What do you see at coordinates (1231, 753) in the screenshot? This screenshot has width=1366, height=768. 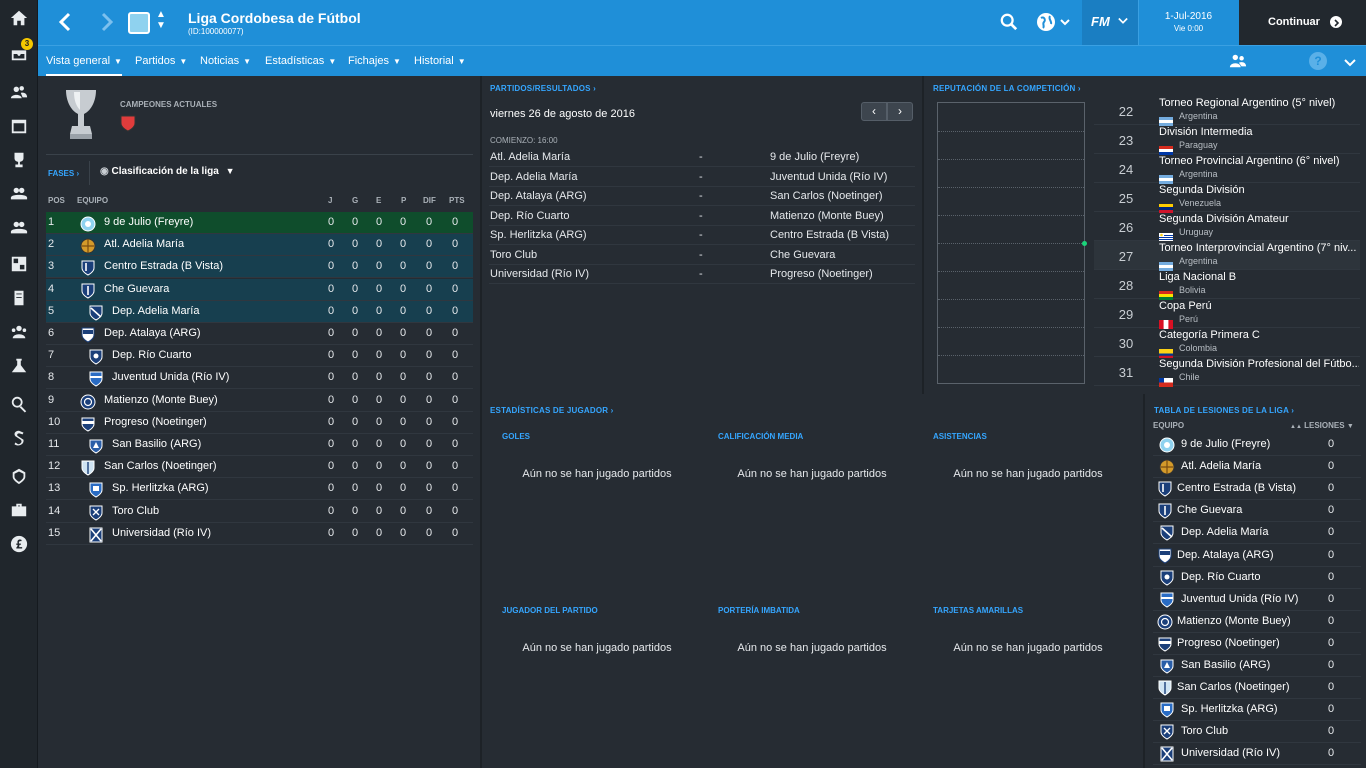 I see `team-name: Universidad (Río IV)` at bounding box center [1231, 753].